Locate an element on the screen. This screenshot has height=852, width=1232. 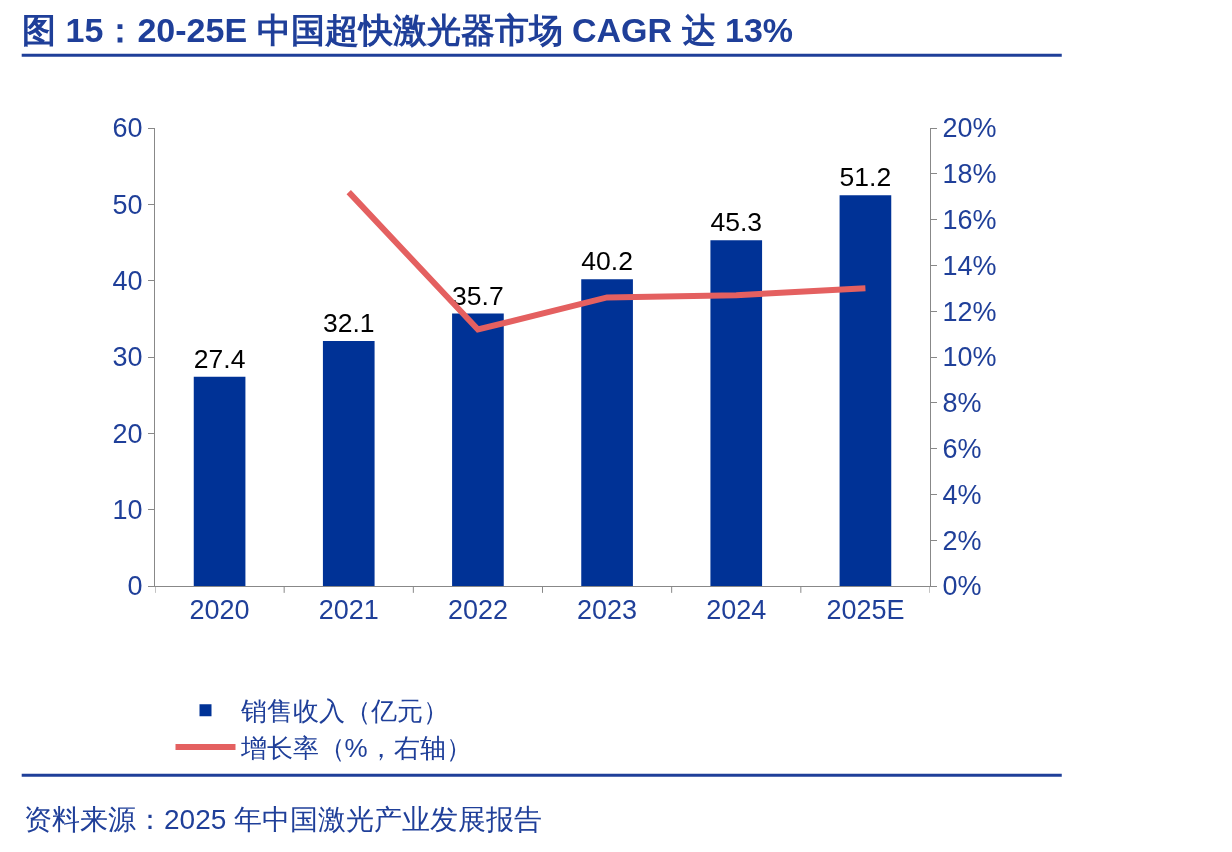
y2-tick-label: 2% is located at coordinates (962, 540).